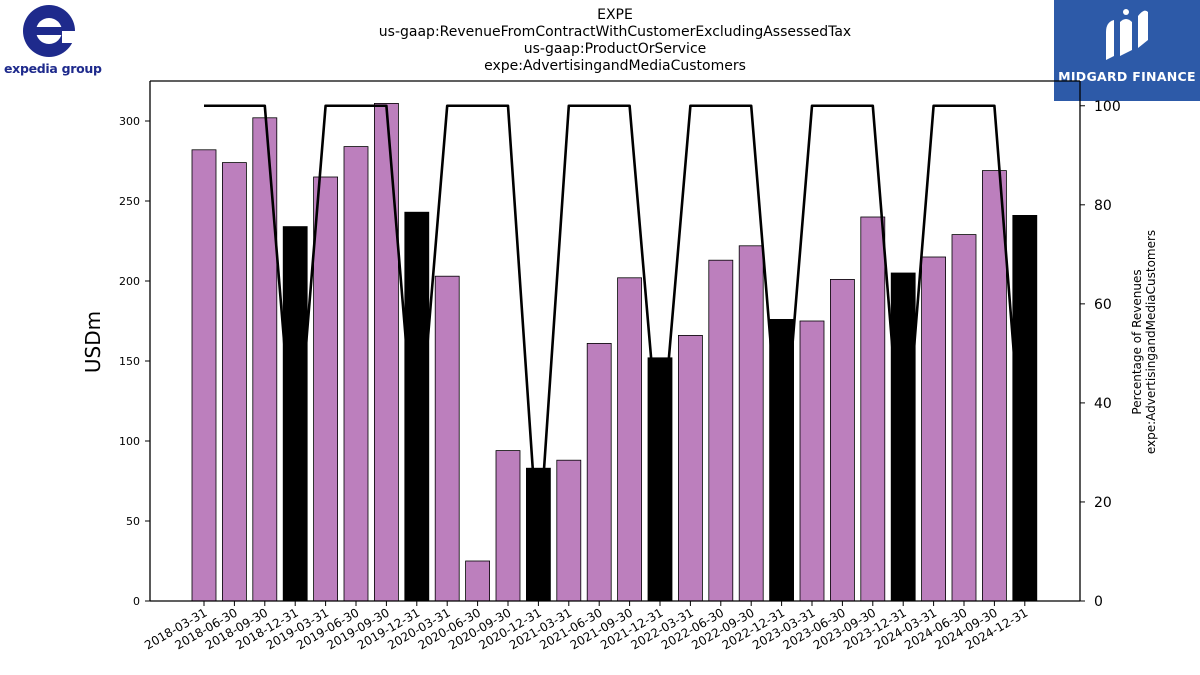 Image resolution: width=1200 pixels, height=675 pixels. Describe the element at coordinates (136, 601) in the screenshot. I see `y-tick-label-0: 0` at that location.